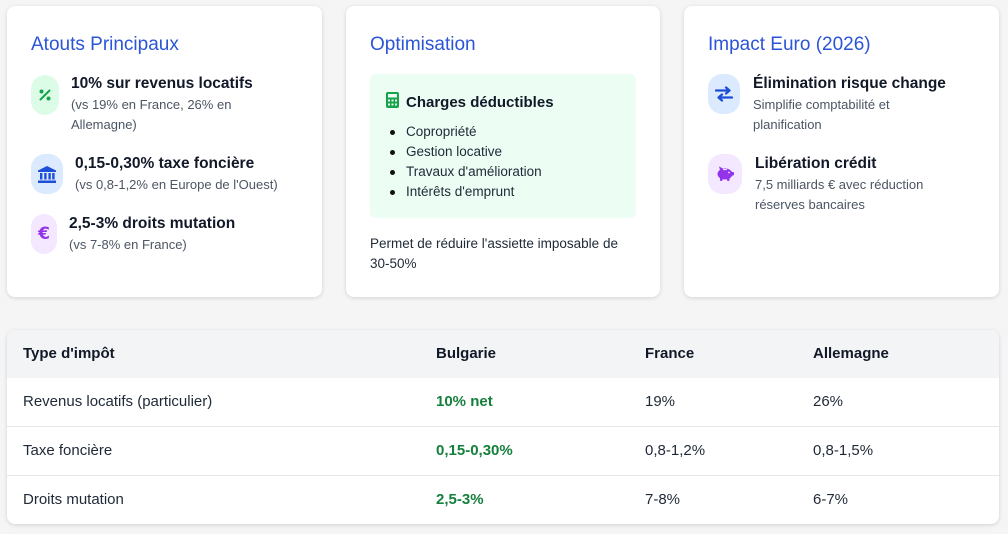 The image size is (1008, 534). I want to click on atout-subtitle: (vs 0,8-1,2% en Europe de l'Ouest), so click(176, 184).